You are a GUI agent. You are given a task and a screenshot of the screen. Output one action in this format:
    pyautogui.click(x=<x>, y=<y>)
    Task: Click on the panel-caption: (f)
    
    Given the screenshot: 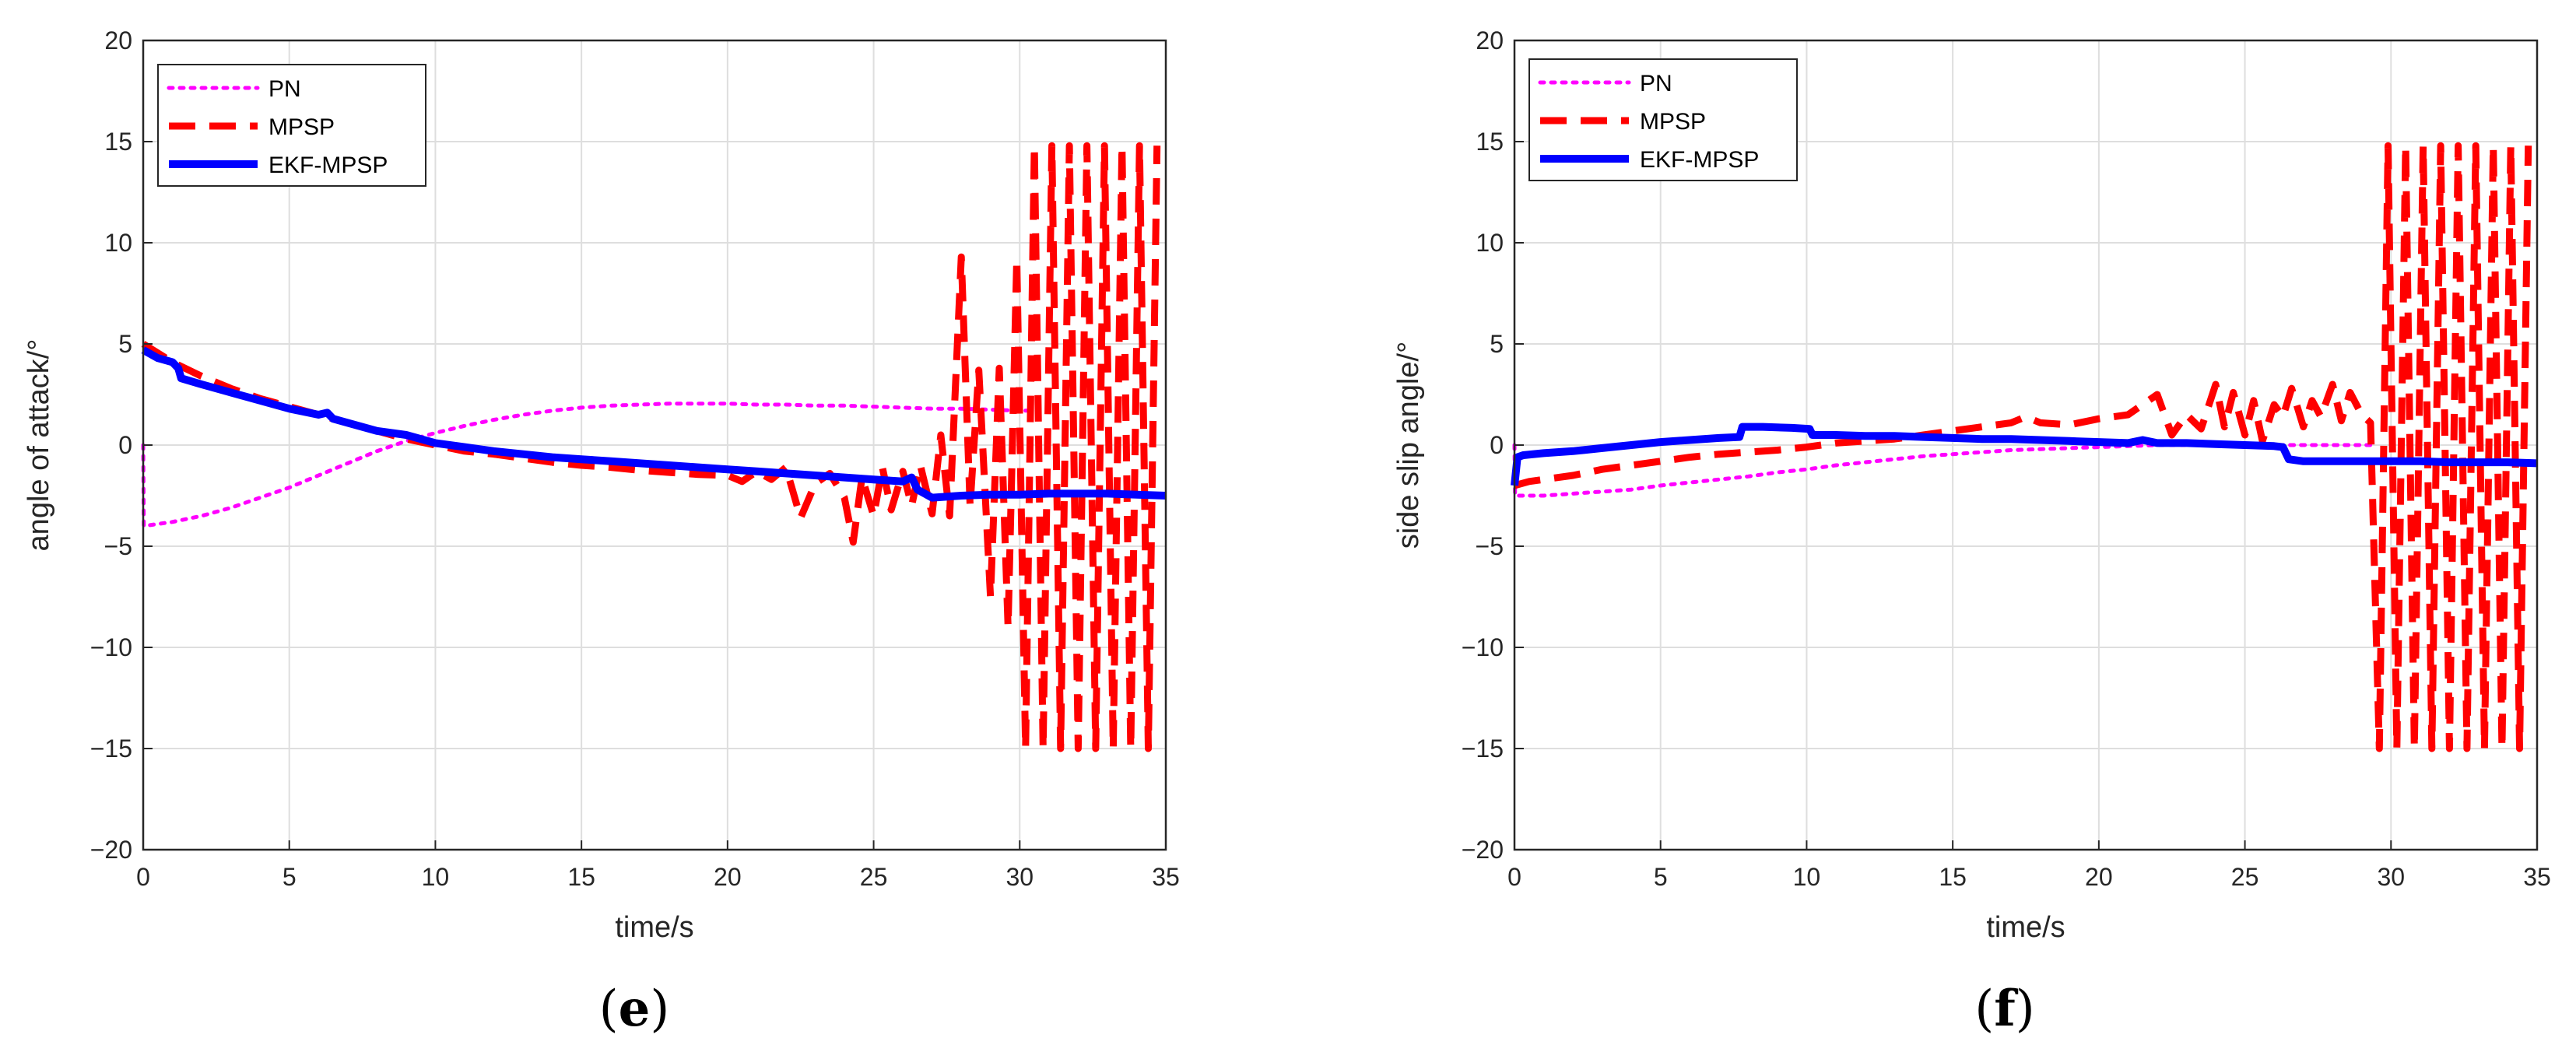 What is the action you would take?
    pyautogui.click(x=2004, y=1009)
    